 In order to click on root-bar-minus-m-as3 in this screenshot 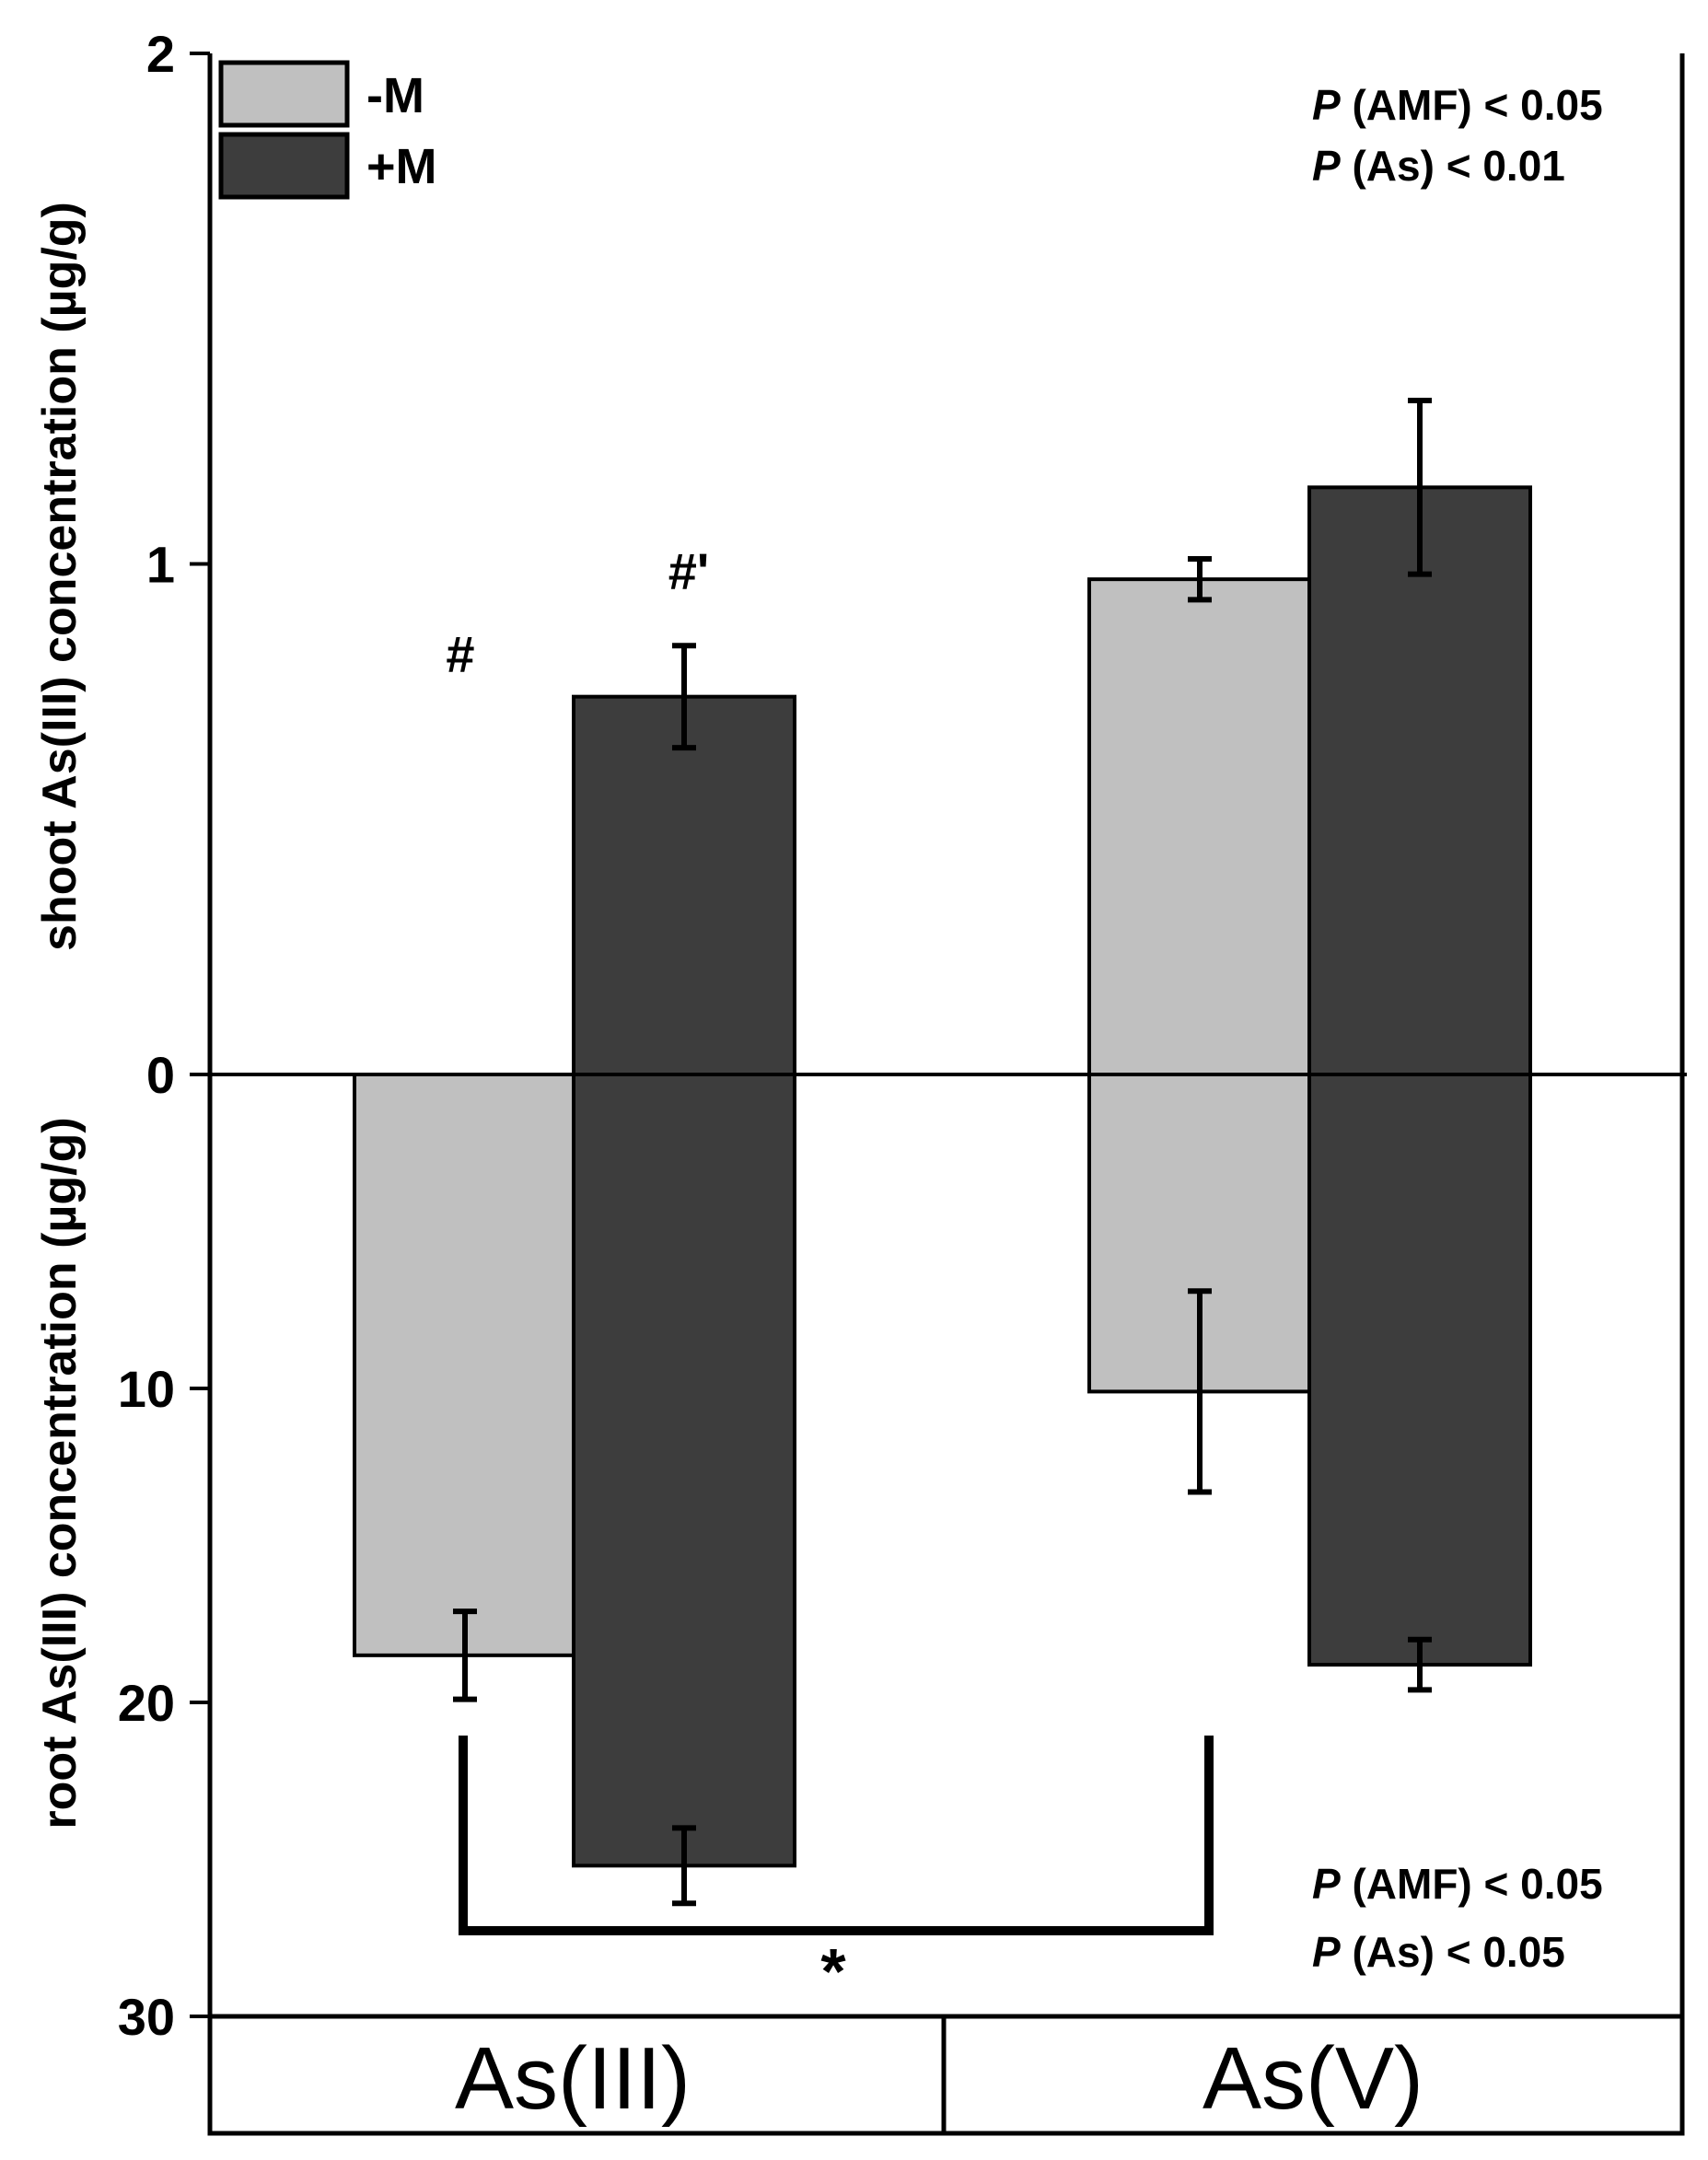, I will do `click(465, 1365)`.